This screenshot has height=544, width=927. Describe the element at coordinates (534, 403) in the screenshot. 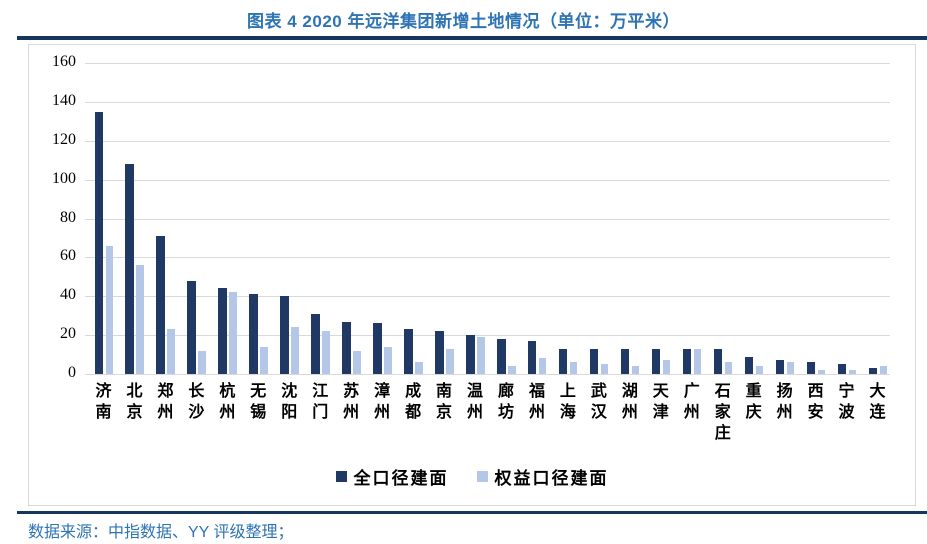

I see `x-category-label: 福州` at that location.